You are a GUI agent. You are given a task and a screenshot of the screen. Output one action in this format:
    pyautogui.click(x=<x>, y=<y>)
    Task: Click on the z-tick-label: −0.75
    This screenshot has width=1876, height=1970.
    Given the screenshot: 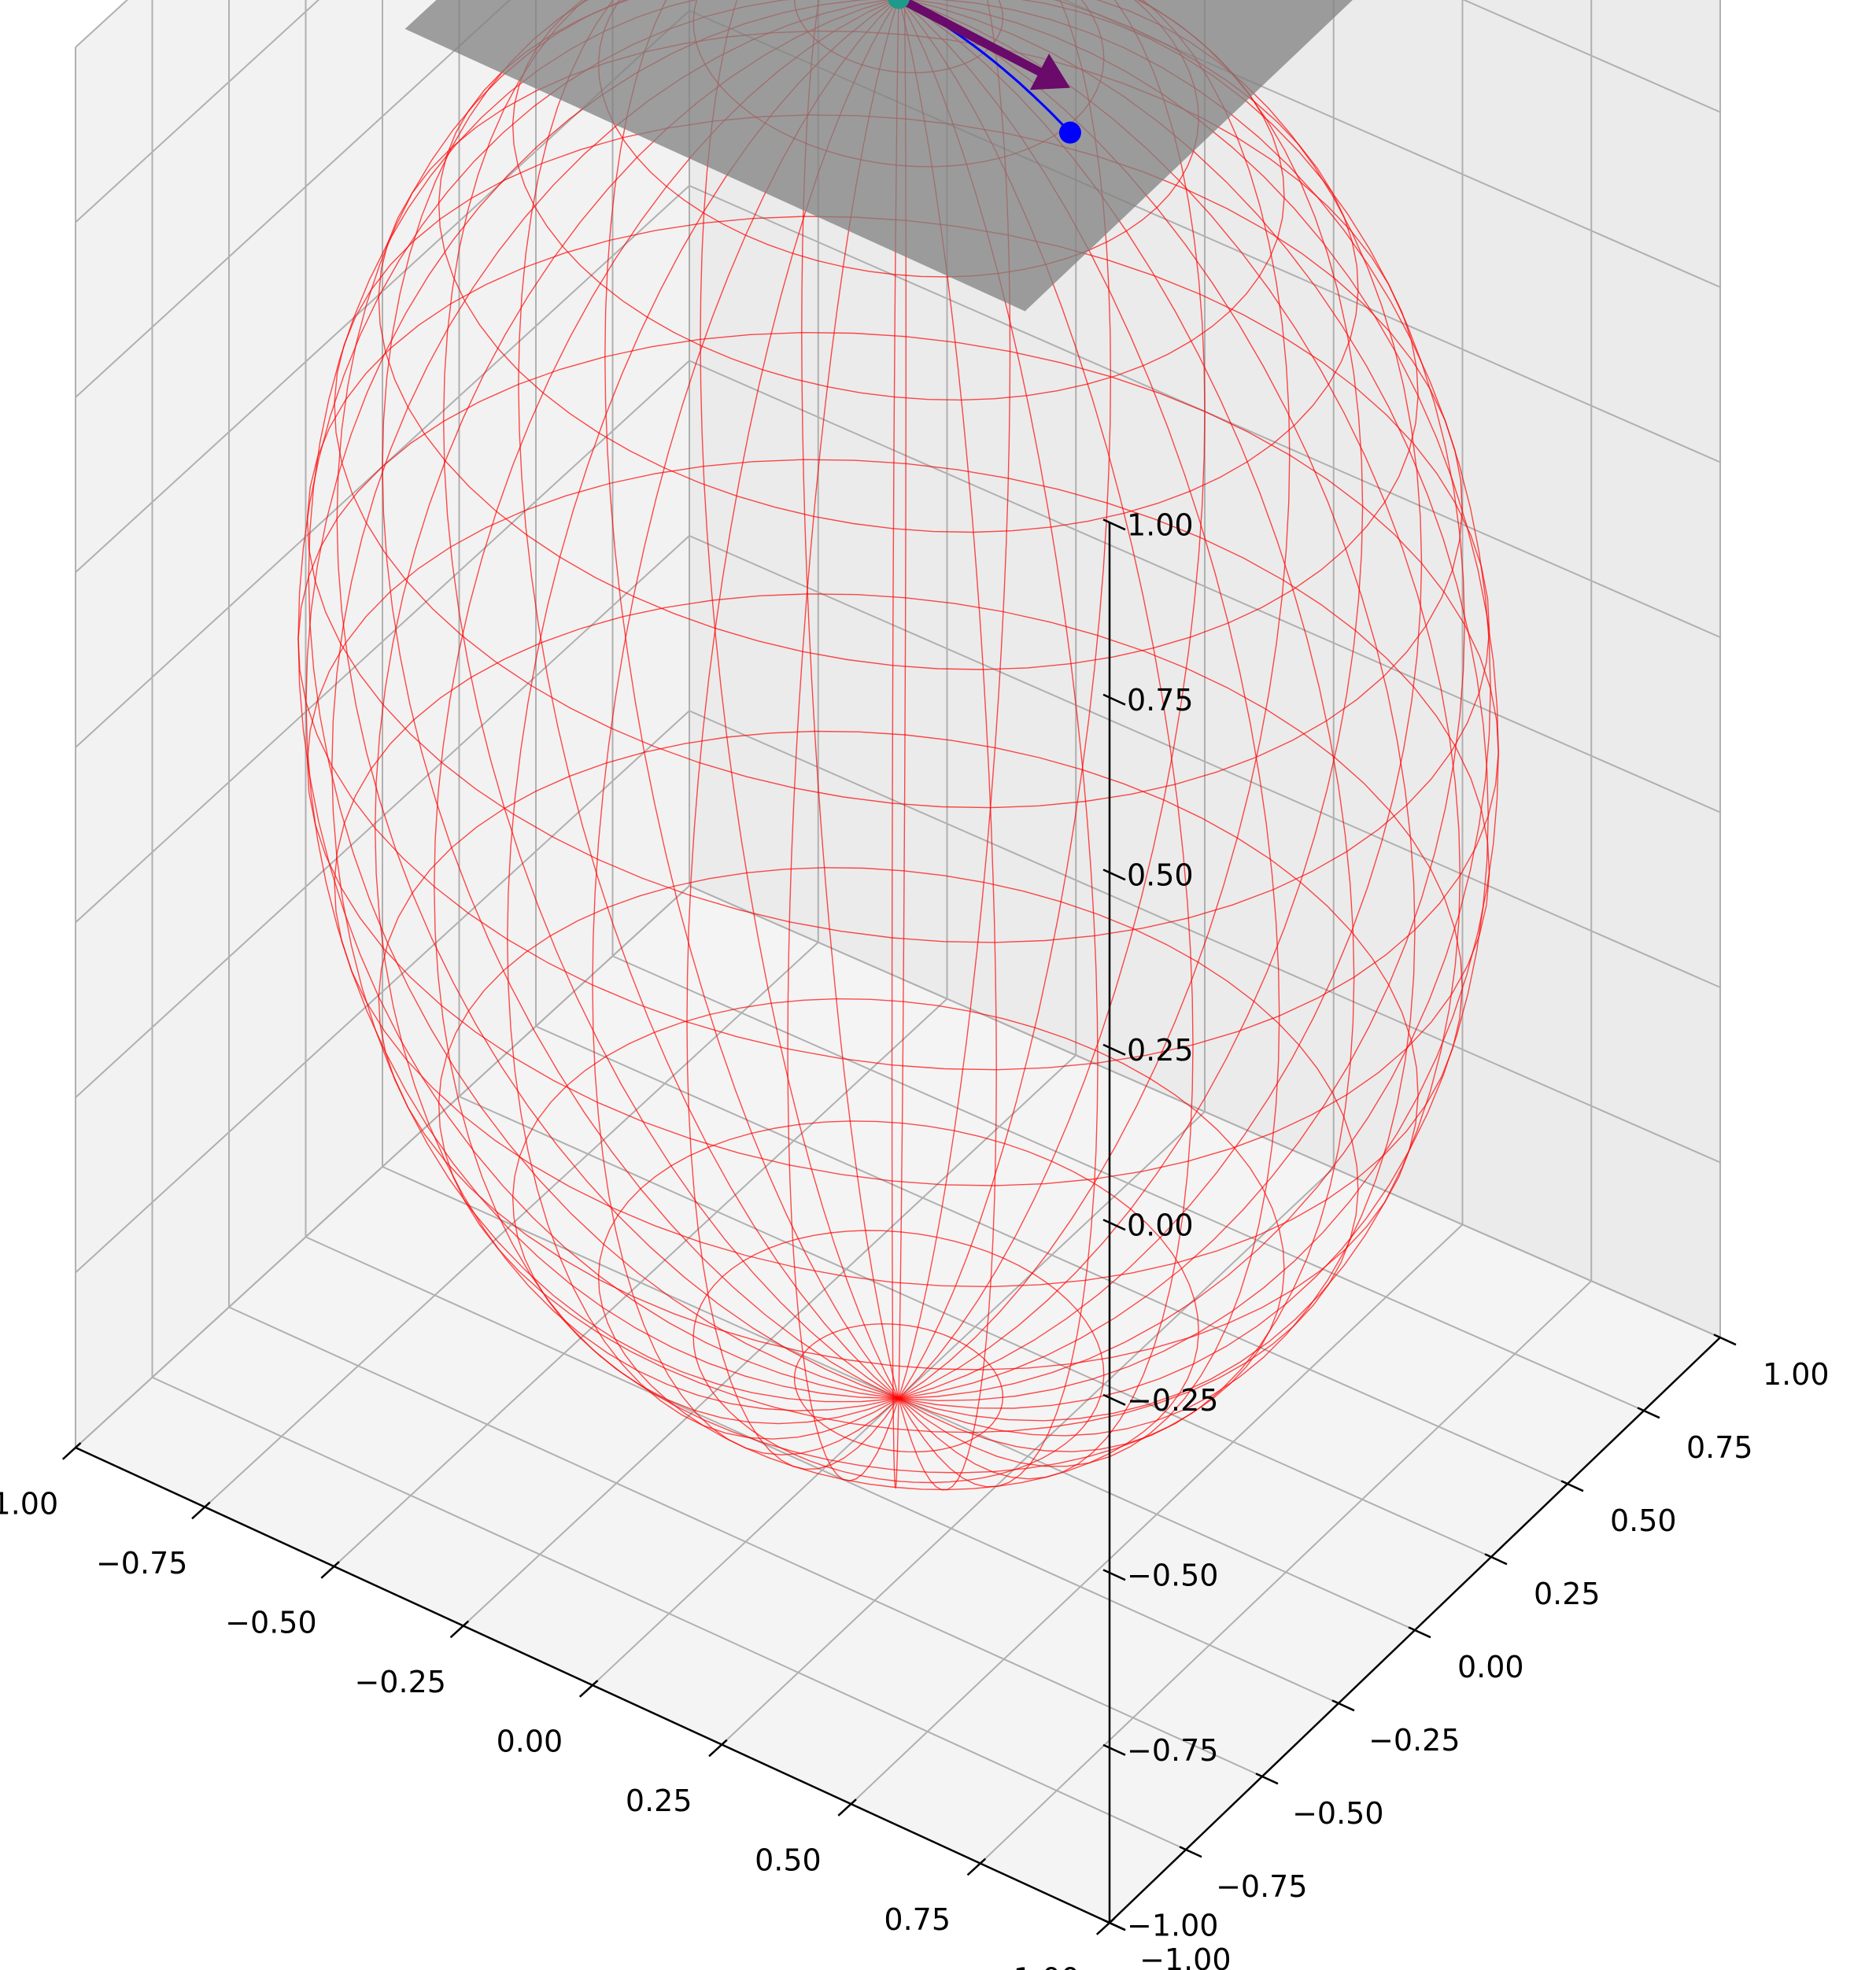 What is the action you would take?
    pyautogui.click(x=1172, y=1750)
    